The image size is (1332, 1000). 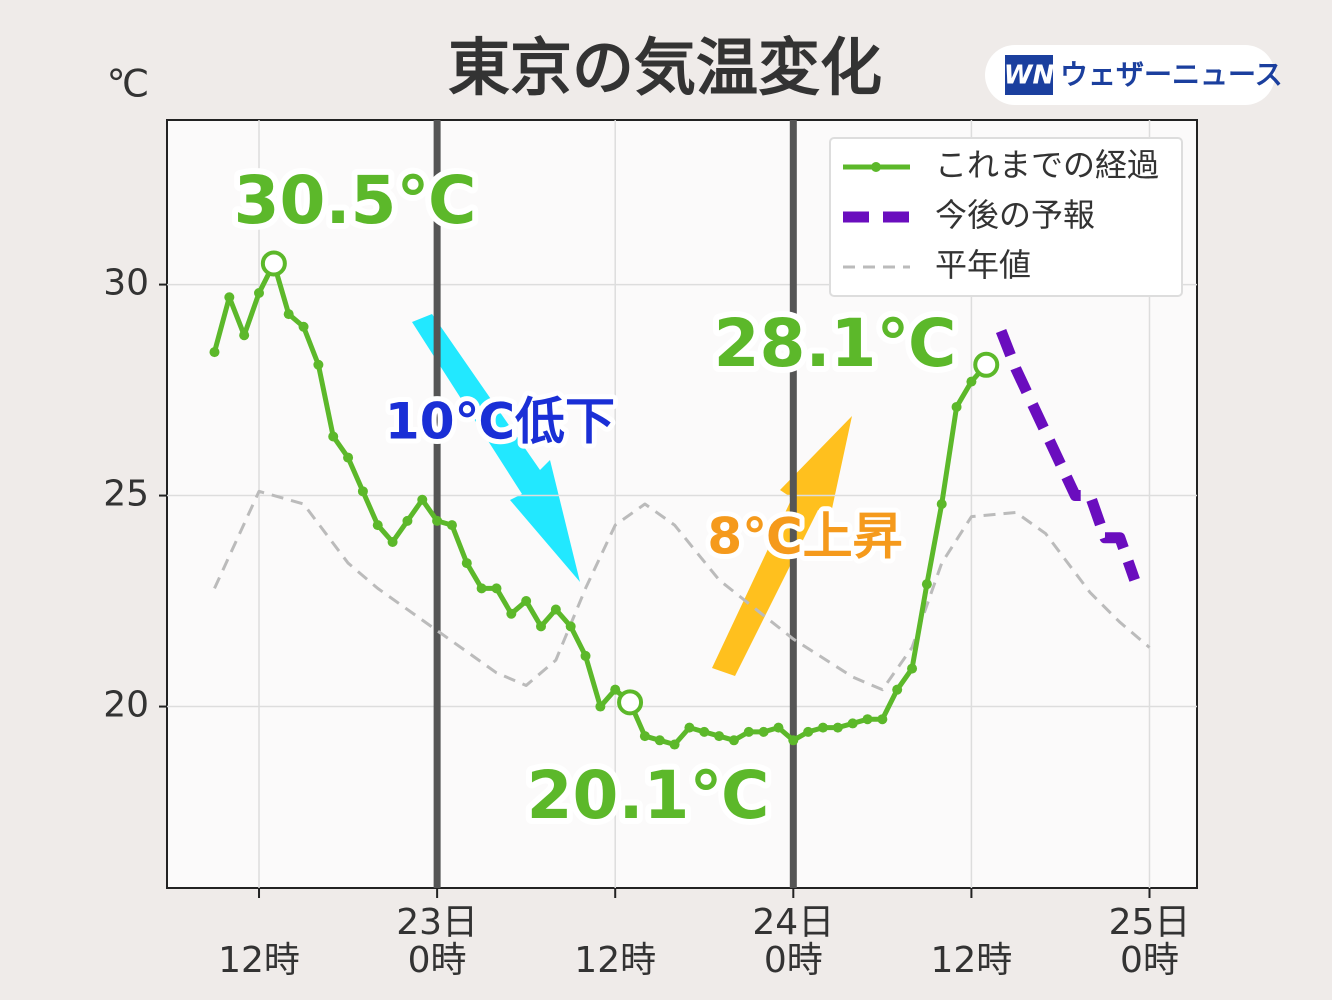 What do you see at coordinates (126, 283) in the screenshot?
I see `y-tick-label: 30` at bounding box center [126, 283].